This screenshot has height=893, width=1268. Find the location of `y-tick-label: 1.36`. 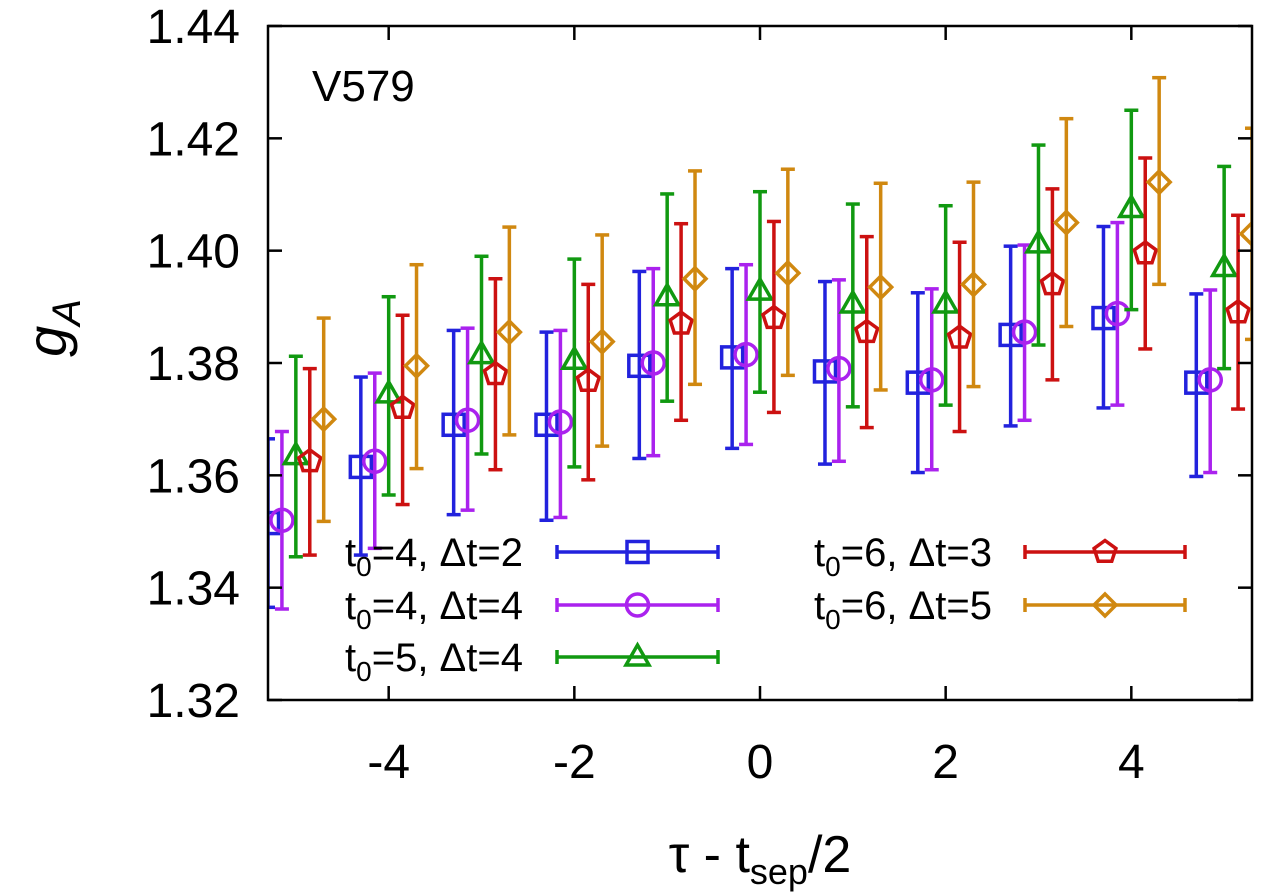

y-tick-label: 1.36 is located at coordinates (193, 476).